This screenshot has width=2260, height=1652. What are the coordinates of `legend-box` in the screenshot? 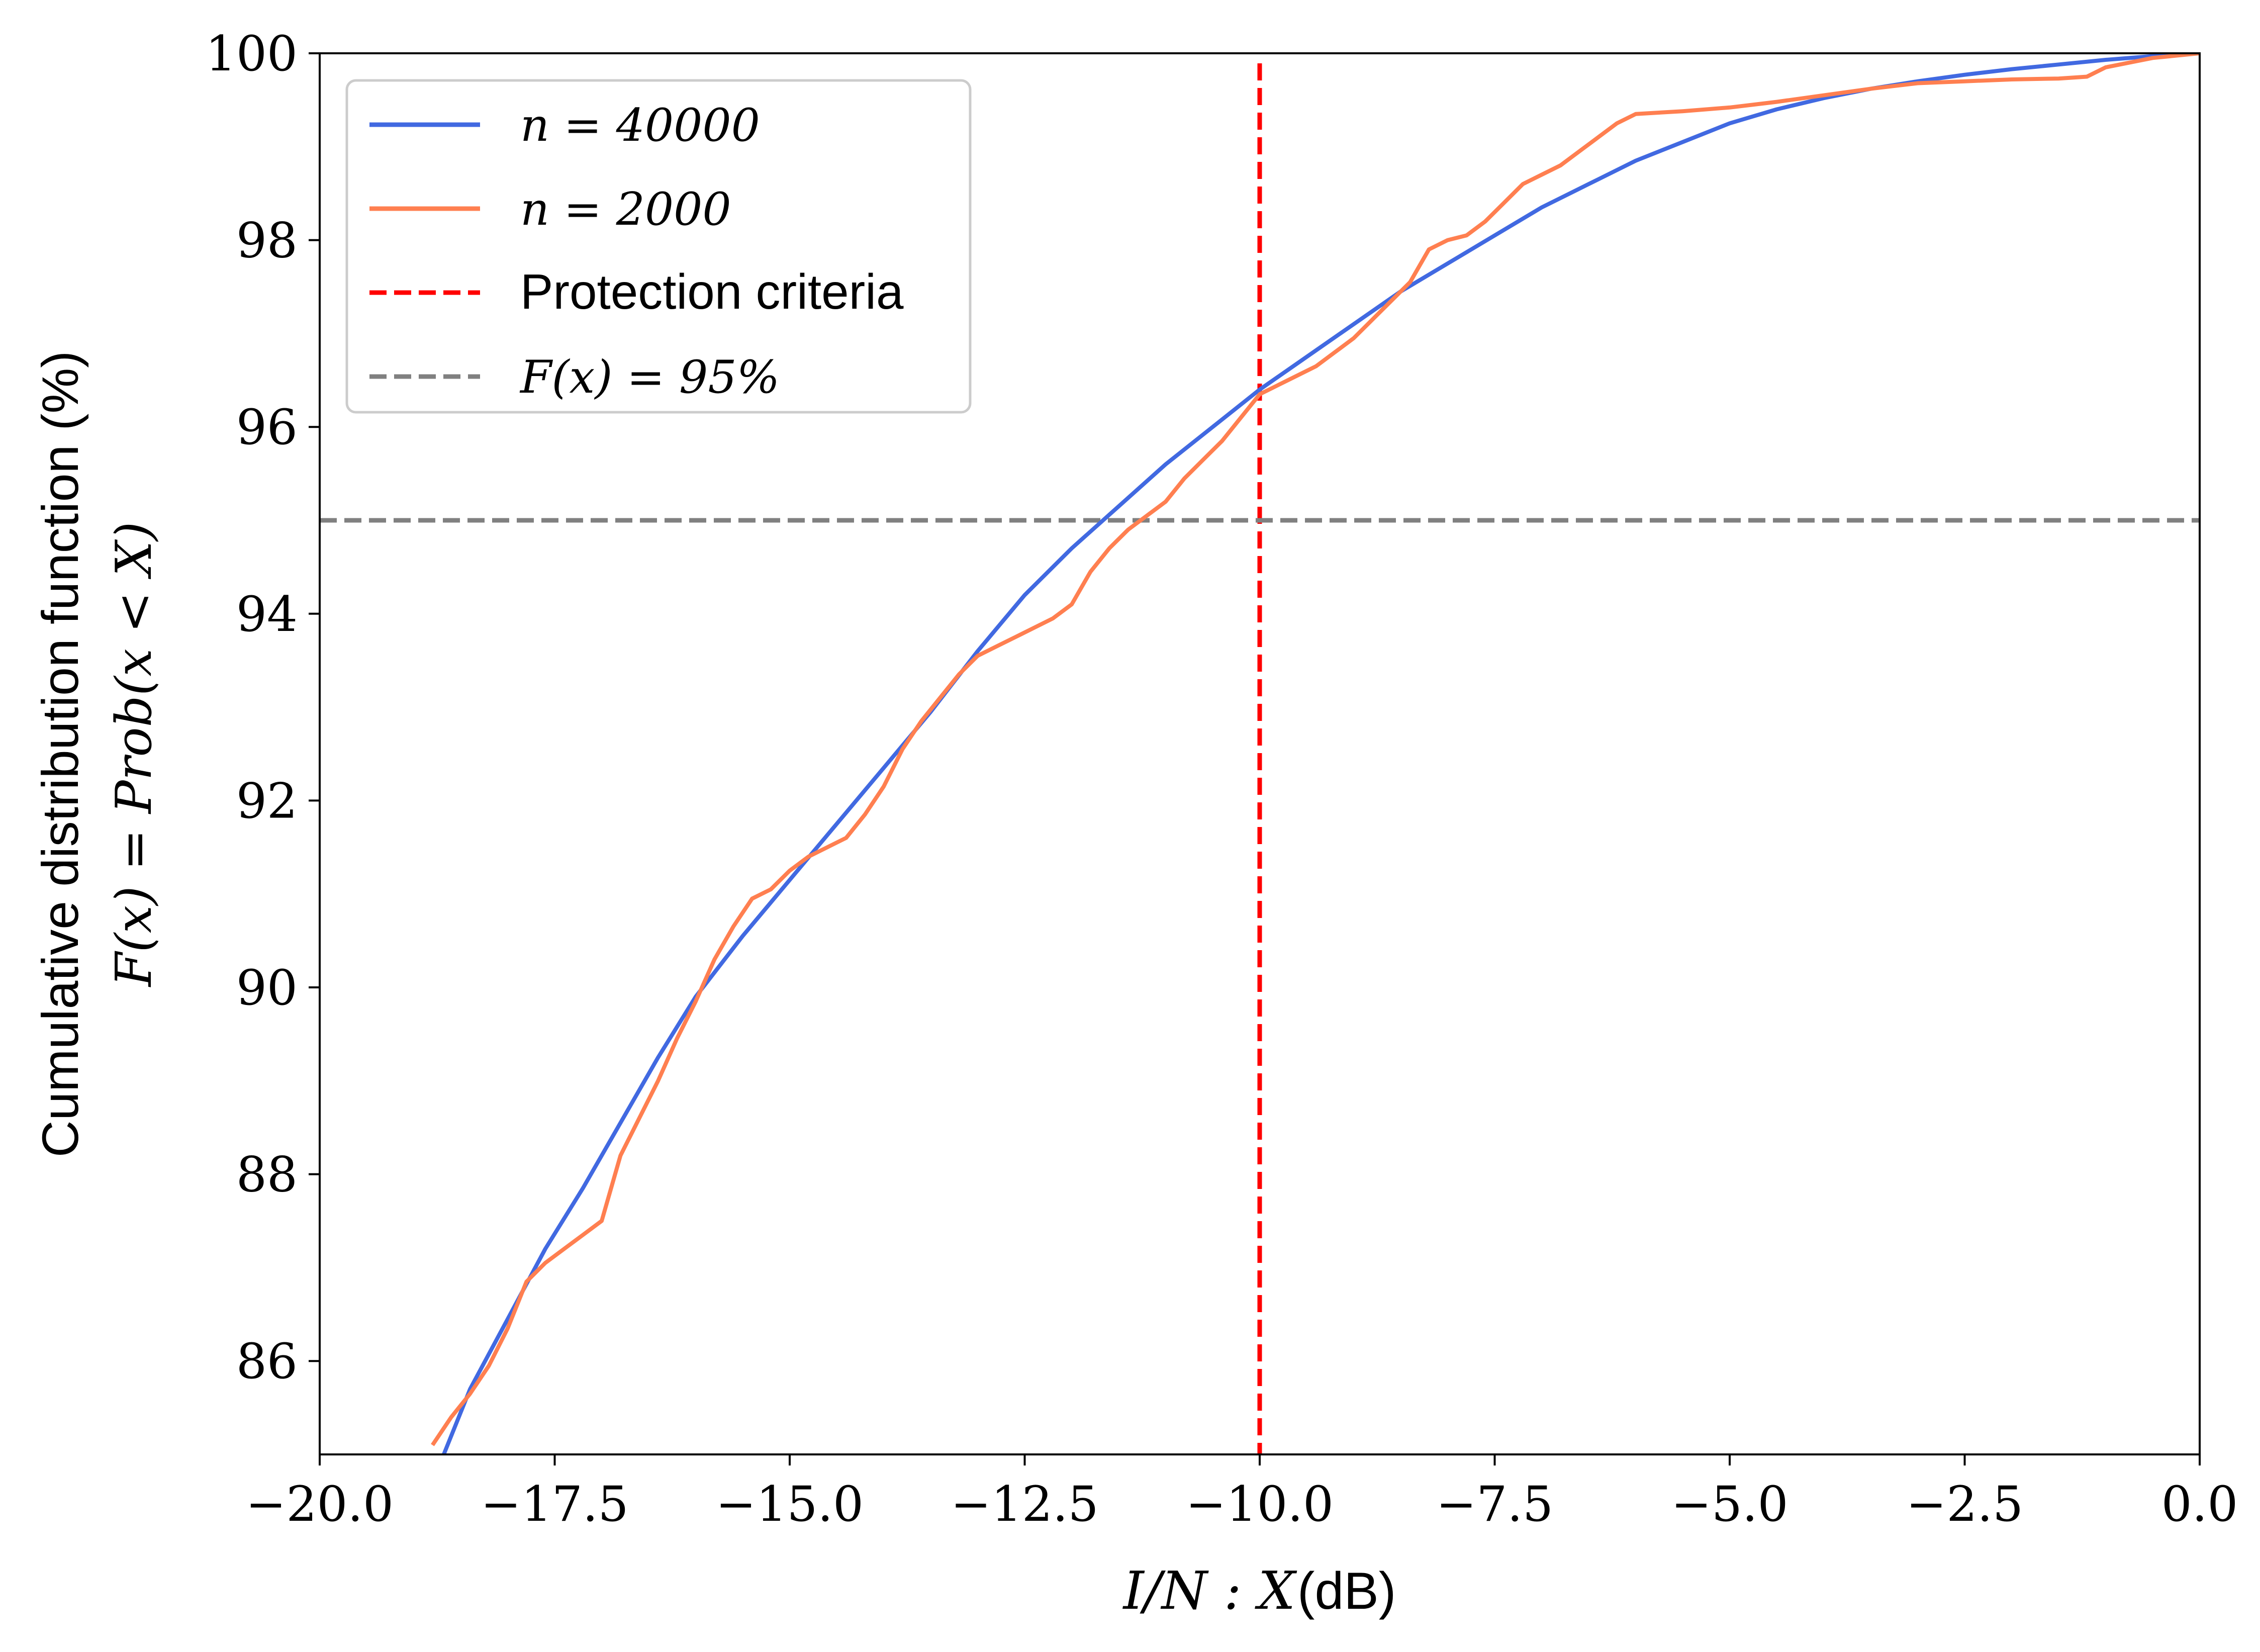 It's located at (658, 247).